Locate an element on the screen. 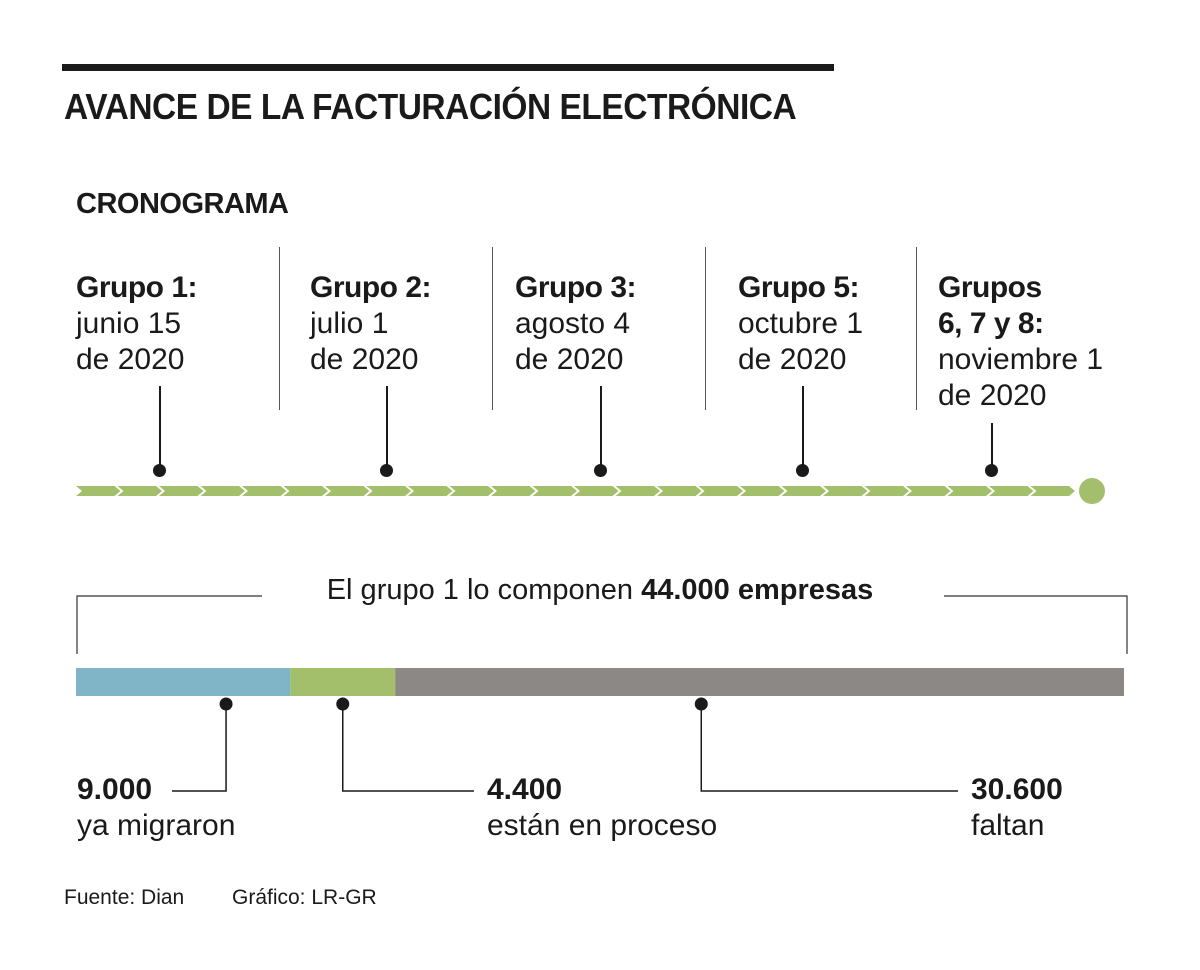  stat-en-proceso: 4.400 están en proceso is located at coordinates (602, 808).